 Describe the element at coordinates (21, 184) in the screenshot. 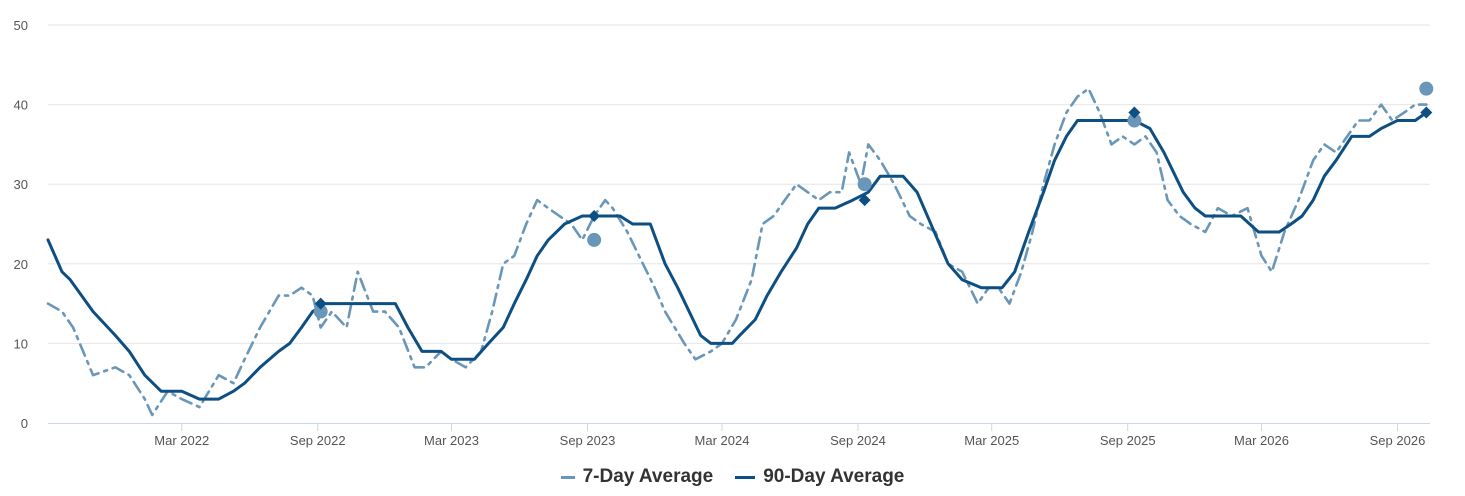

I see `y-tick-label: 30` at that location.